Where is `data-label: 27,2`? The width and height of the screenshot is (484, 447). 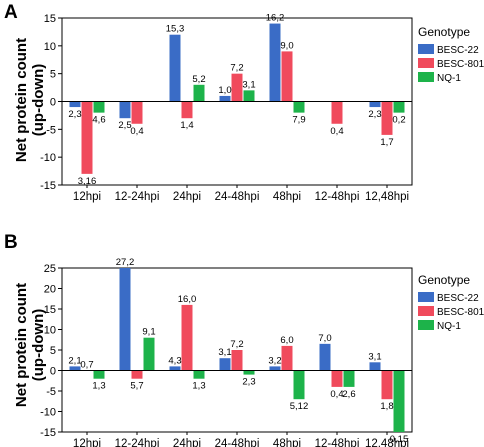
data-label: 27,2 is located at coordinates (125, 262).